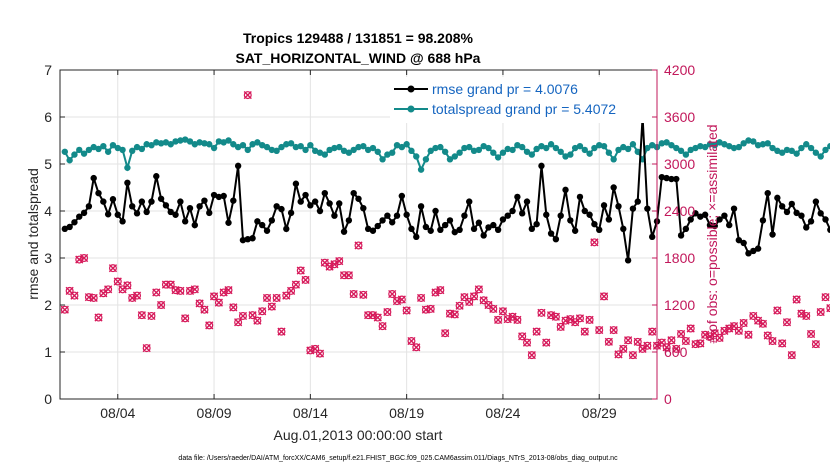 The height and width of the screenshot is (470, 830). I want to click on totalspread-series, so click(445, 154).